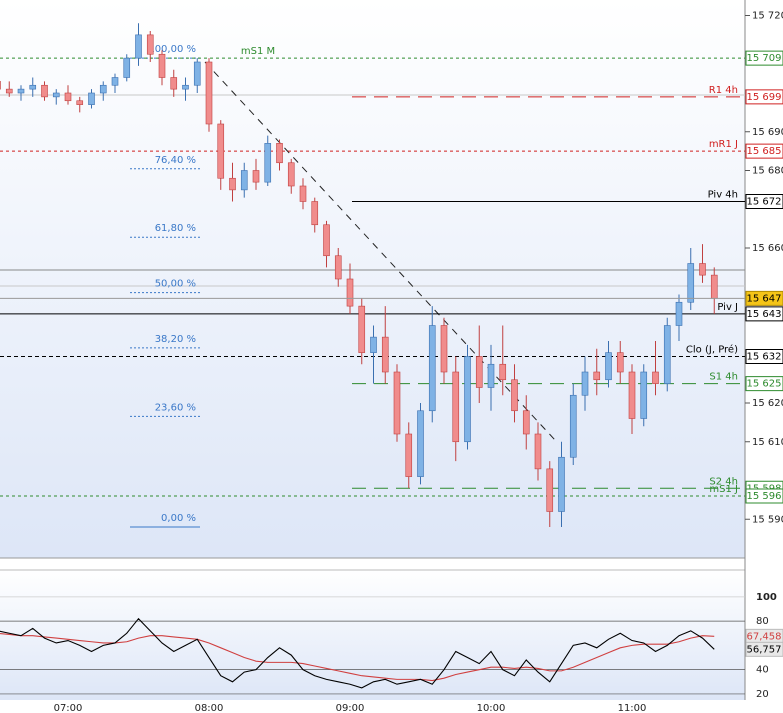 The width and height of the screenshot is (783, 713). What do you see at coordinates (766, 597) in the screenshot?
I see `osc-tick-label: 100` at bounding box center [766, 597].